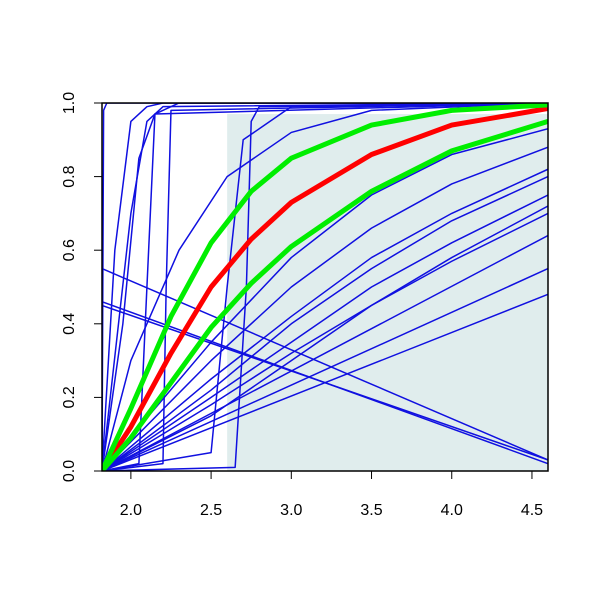 The height and width of the screenshot is (600, 600). What do you see at coordinates (69, 471) in the screenshot?
I see `y-tick-label: 0.0` at bounding box center [69, 471].